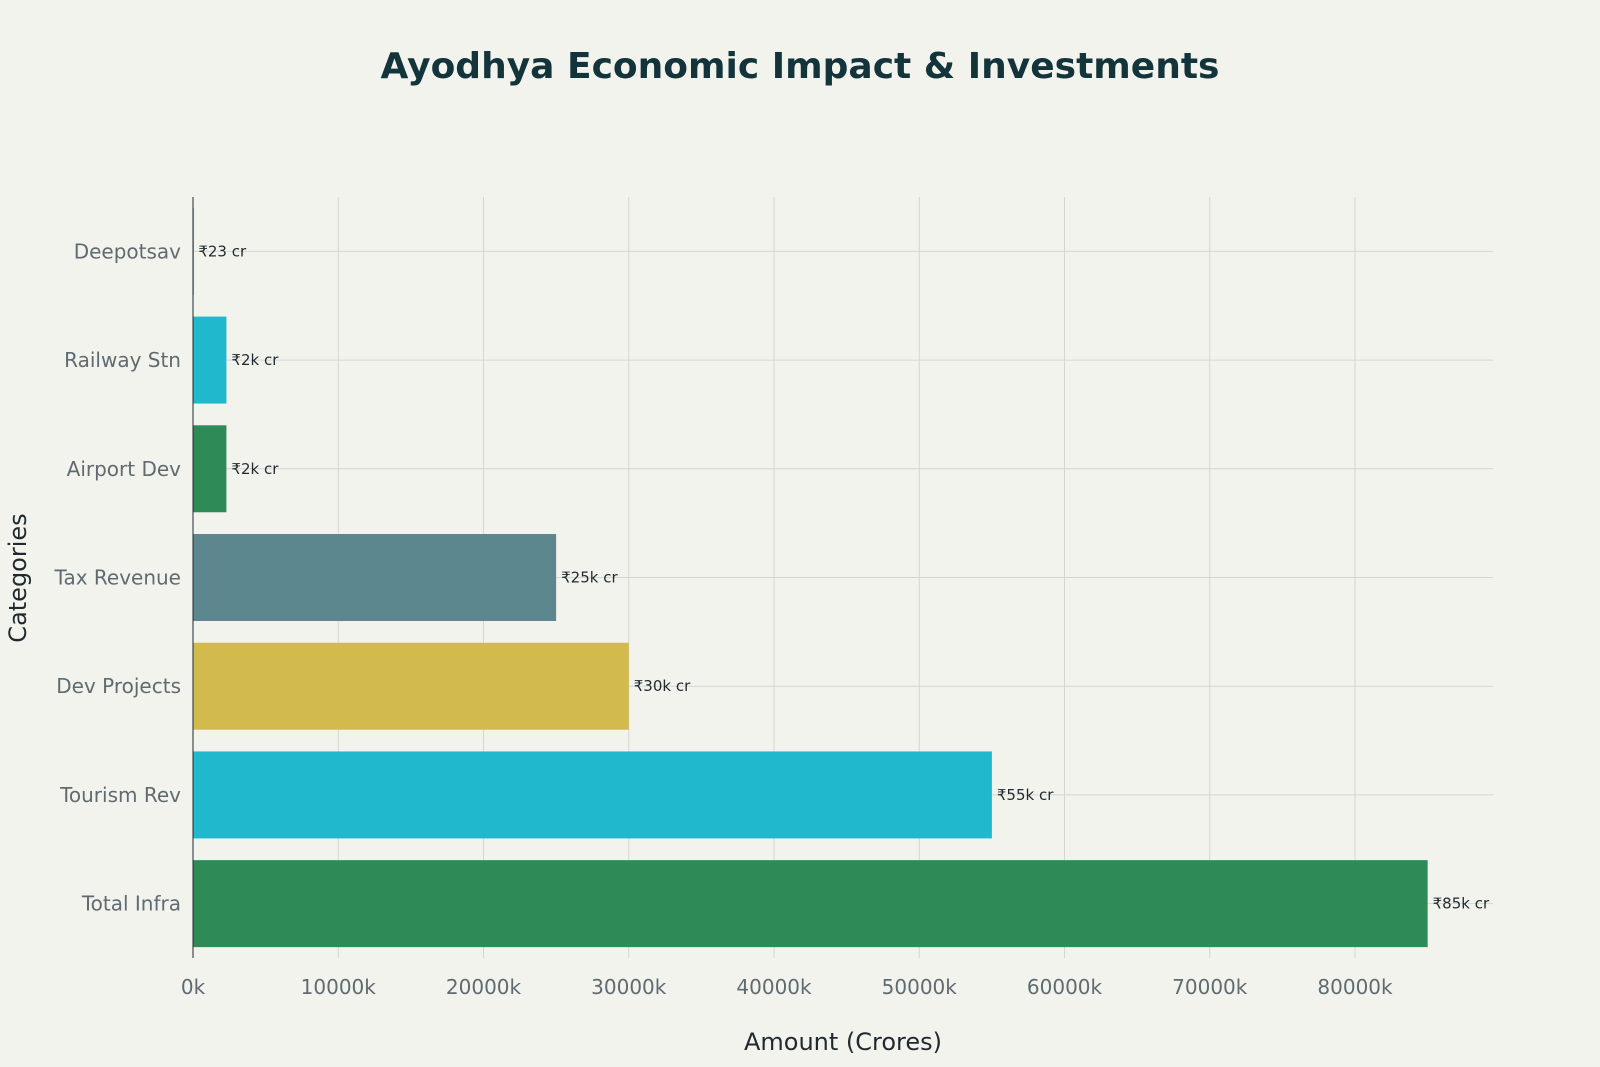  What do you see at coordinates (120, 795) in the screenshot?
I see `y-tick-label: Tourism Rev` at bounding box center [120, 795].